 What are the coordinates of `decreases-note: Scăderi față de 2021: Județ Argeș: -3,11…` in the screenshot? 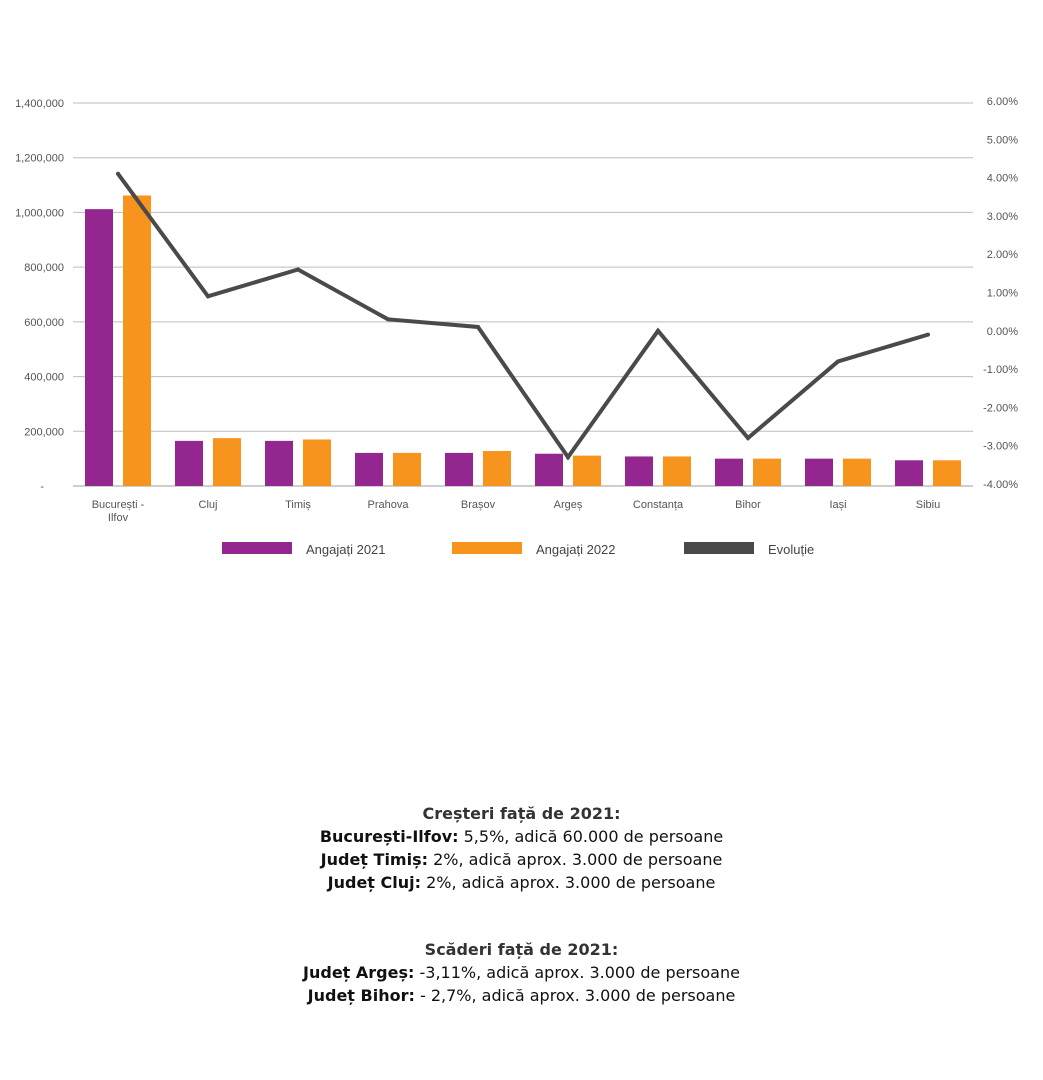 It's located at (521, 972).